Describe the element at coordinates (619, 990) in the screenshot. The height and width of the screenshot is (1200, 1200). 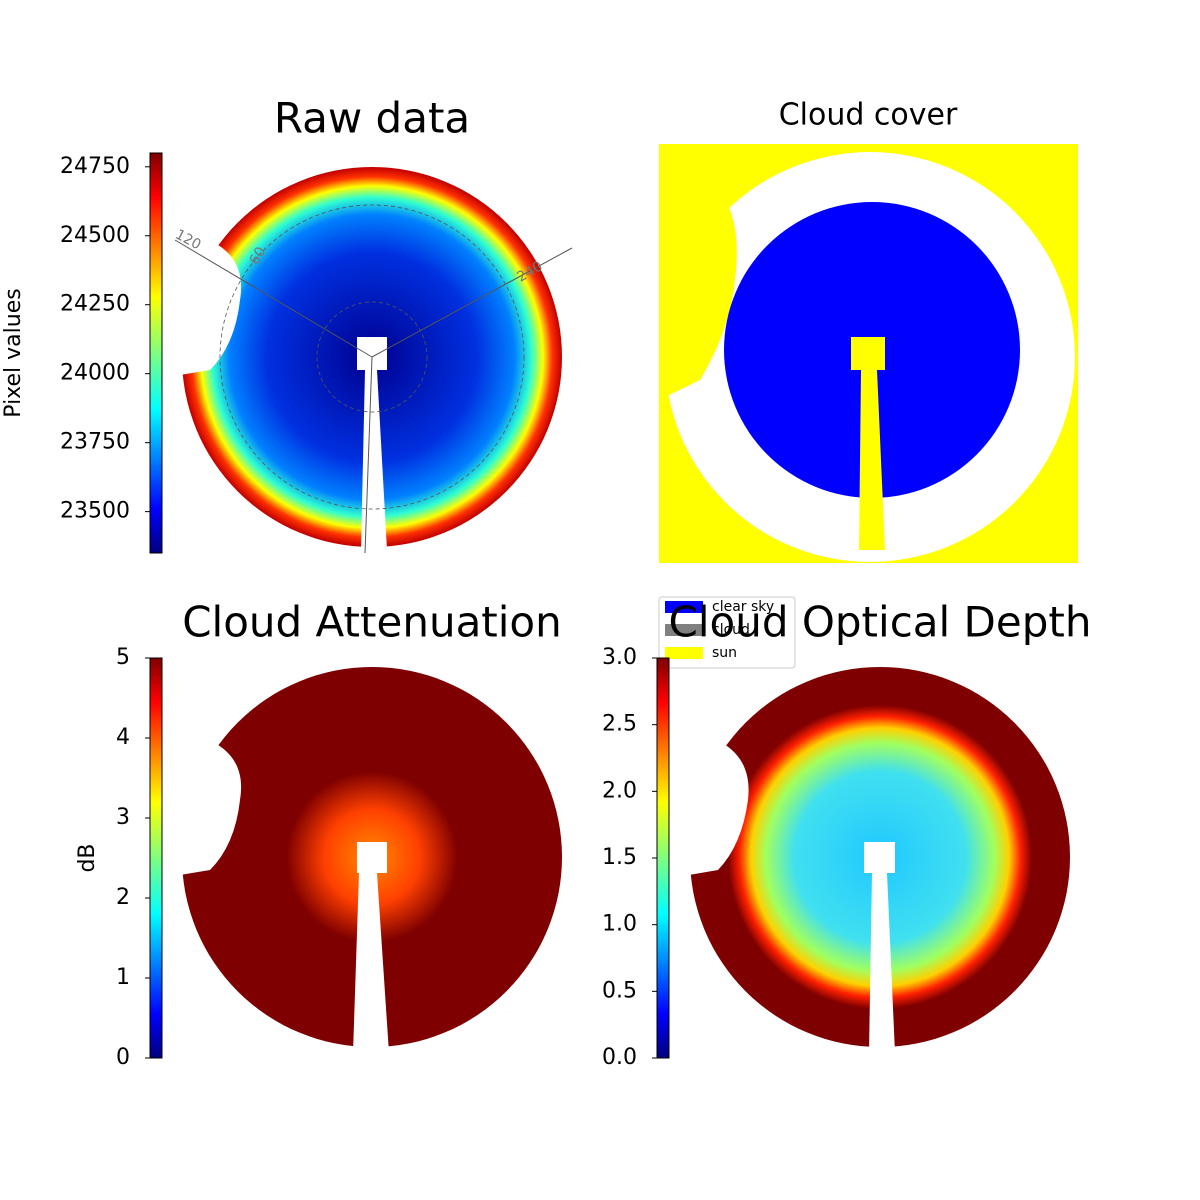
I see `colorbar-tick-label: 0.5` at that location.